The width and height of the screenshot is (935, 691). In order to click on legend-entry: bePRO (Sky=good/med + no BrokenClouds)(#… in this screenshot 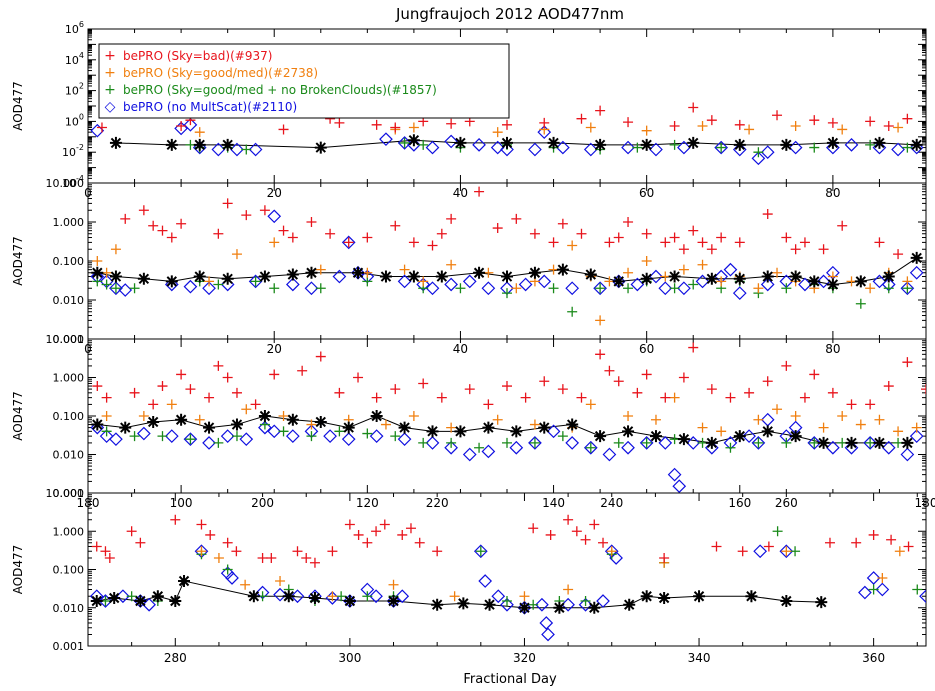, I will do `click(280, 90)`.